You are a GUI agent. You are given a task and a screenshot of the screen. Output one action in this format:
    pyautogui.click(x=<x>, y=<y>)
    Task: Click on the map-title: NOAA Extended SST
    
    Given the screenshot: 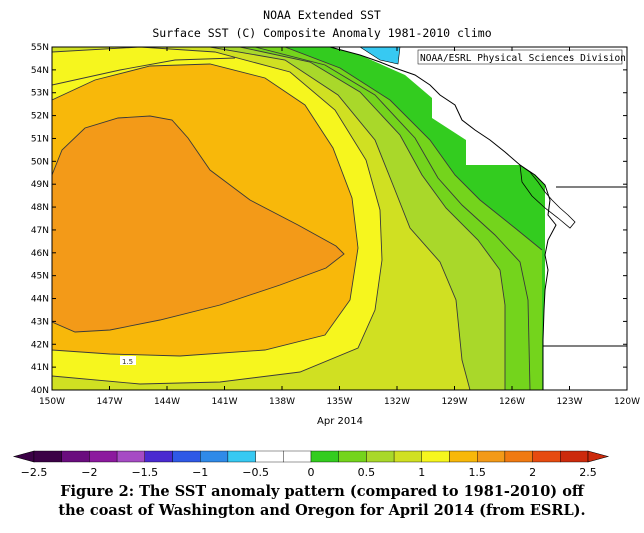 What is the action you would take?
    pyautogui.click(x=322, y=15)
    